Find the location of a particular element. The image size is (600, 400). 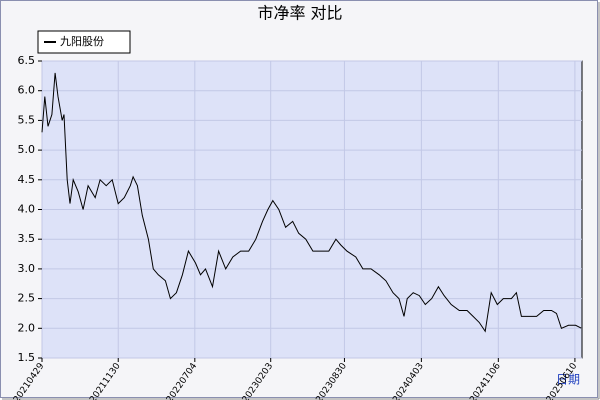

y-tick-label: 5.5 is located at coordinates (27, 119).